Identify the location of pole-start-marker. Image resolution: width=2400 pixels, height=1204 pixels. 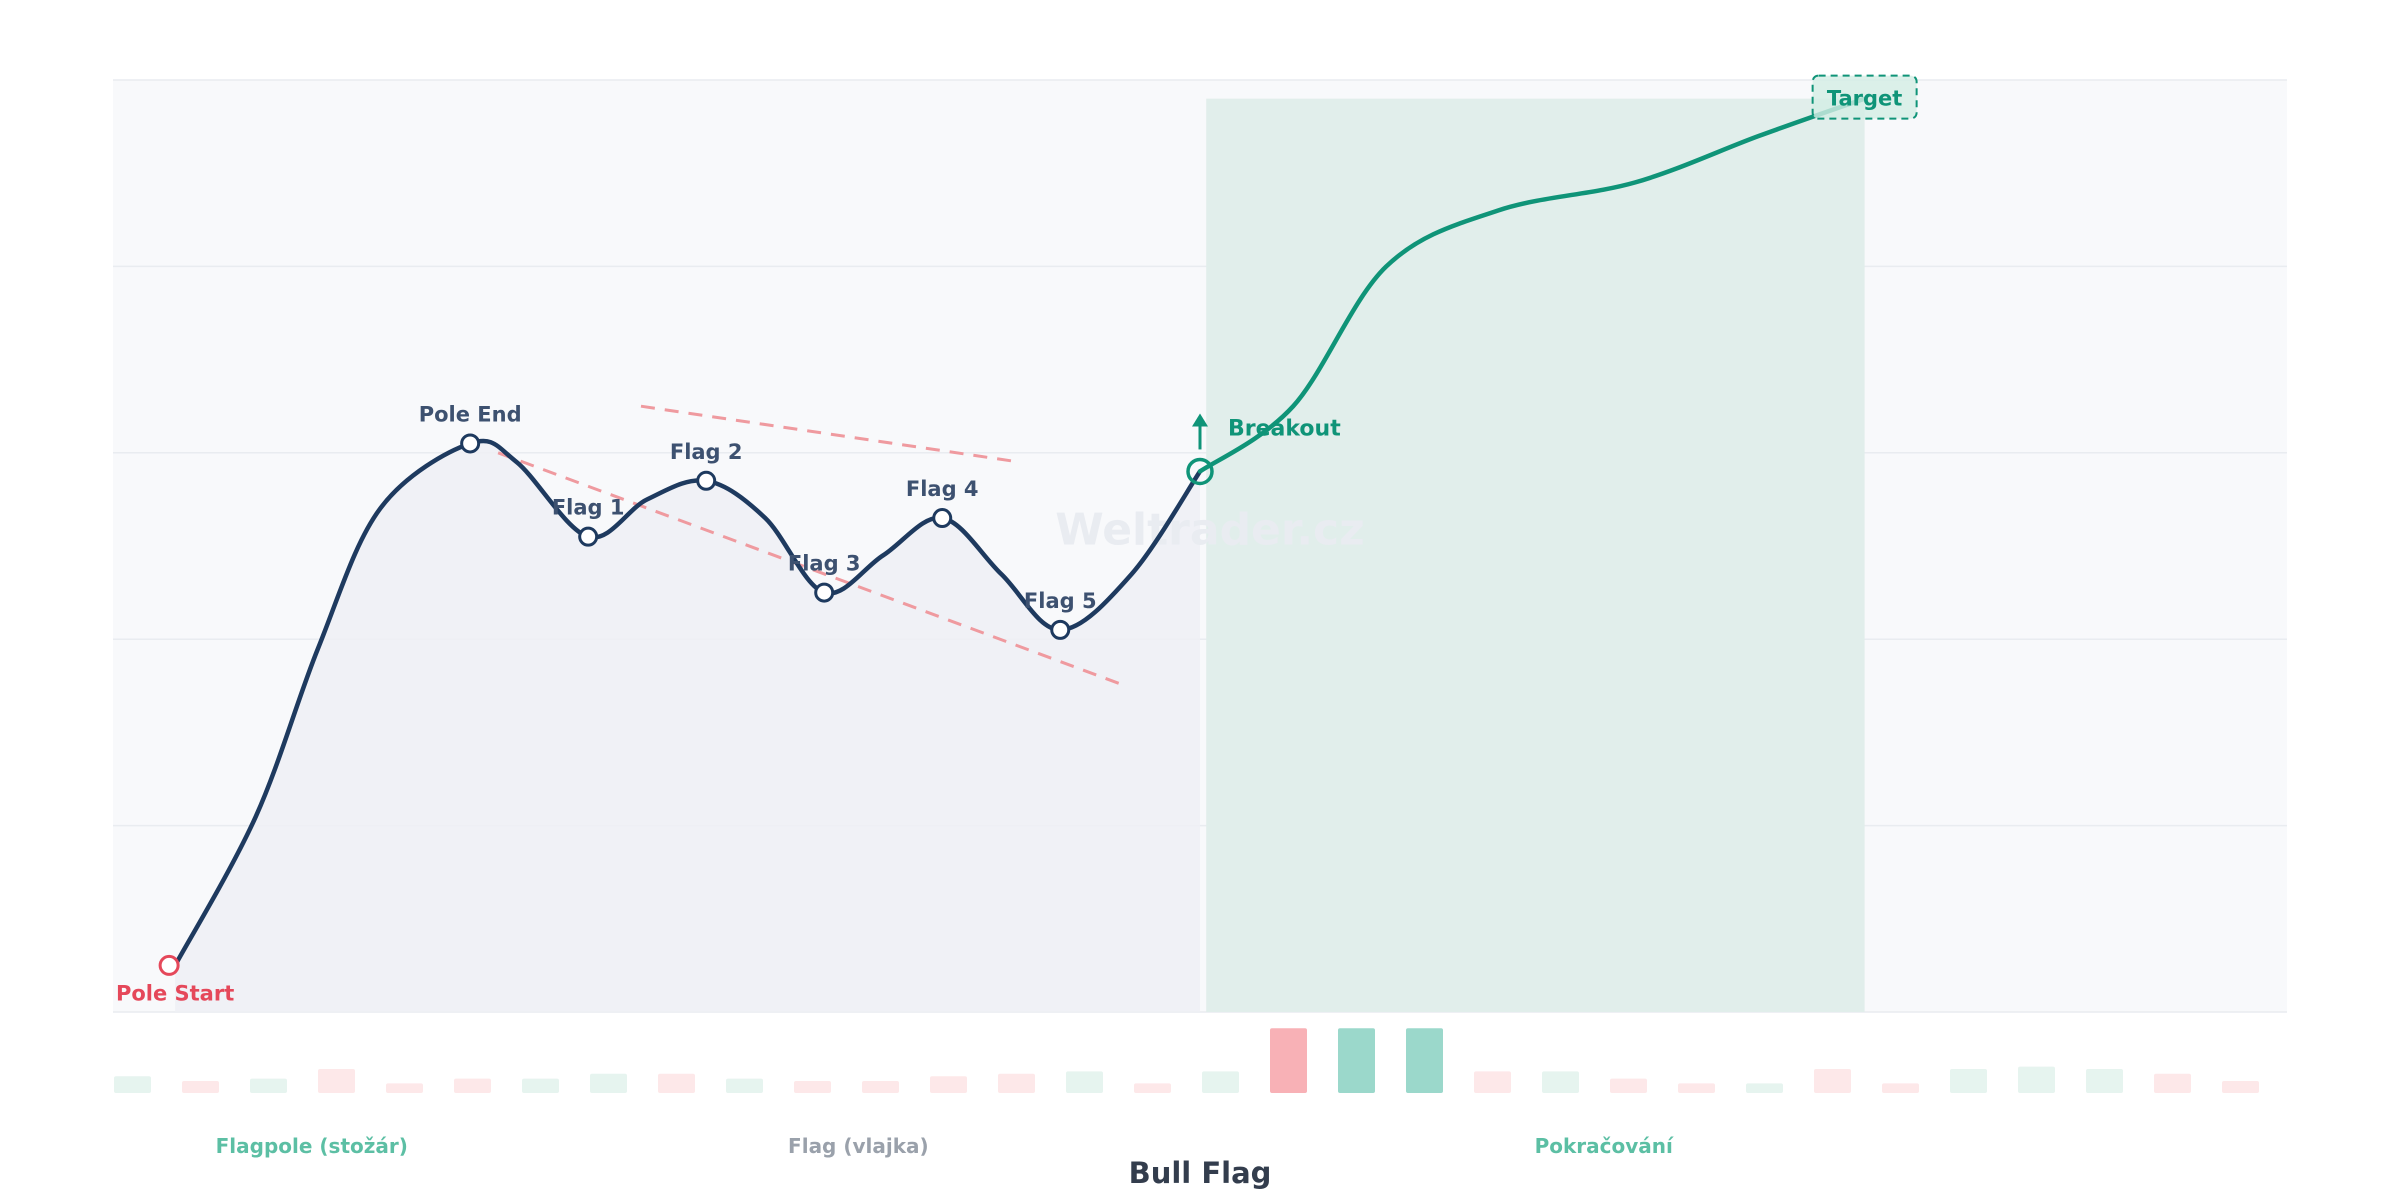
(169, 965).